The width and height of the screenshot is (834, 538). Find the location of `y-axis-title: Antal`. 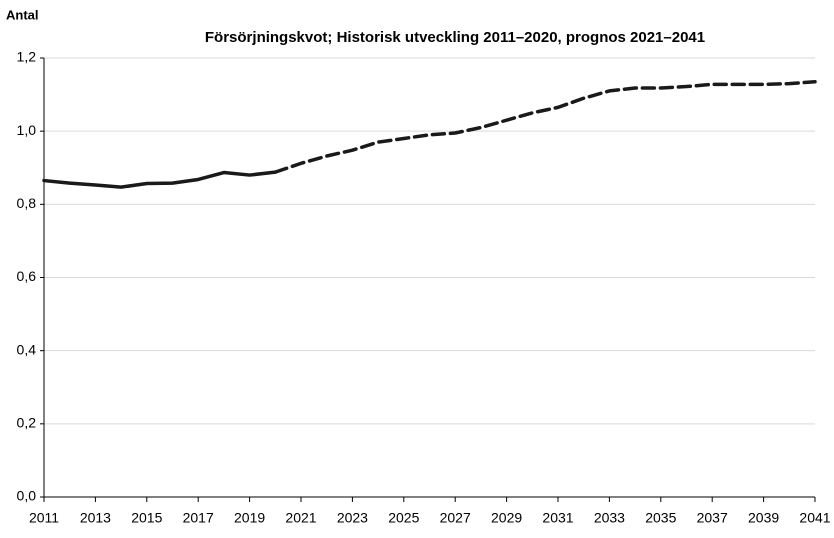

y-axis-title: Antal is located at coordinates (22, 14).